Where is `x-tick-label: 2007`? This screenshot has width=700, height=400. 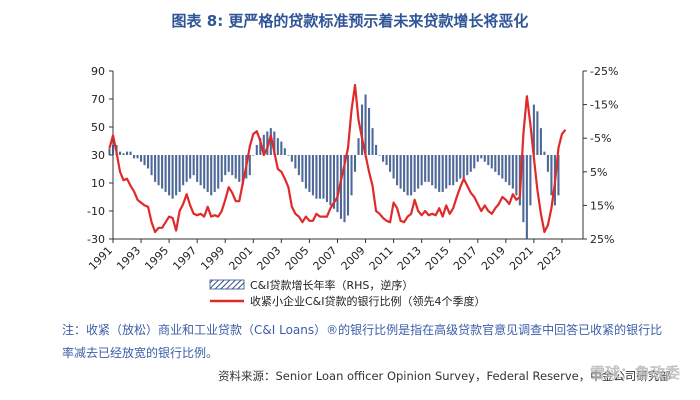 x-tick-label: 2007 is located at coordinates (325, 258).